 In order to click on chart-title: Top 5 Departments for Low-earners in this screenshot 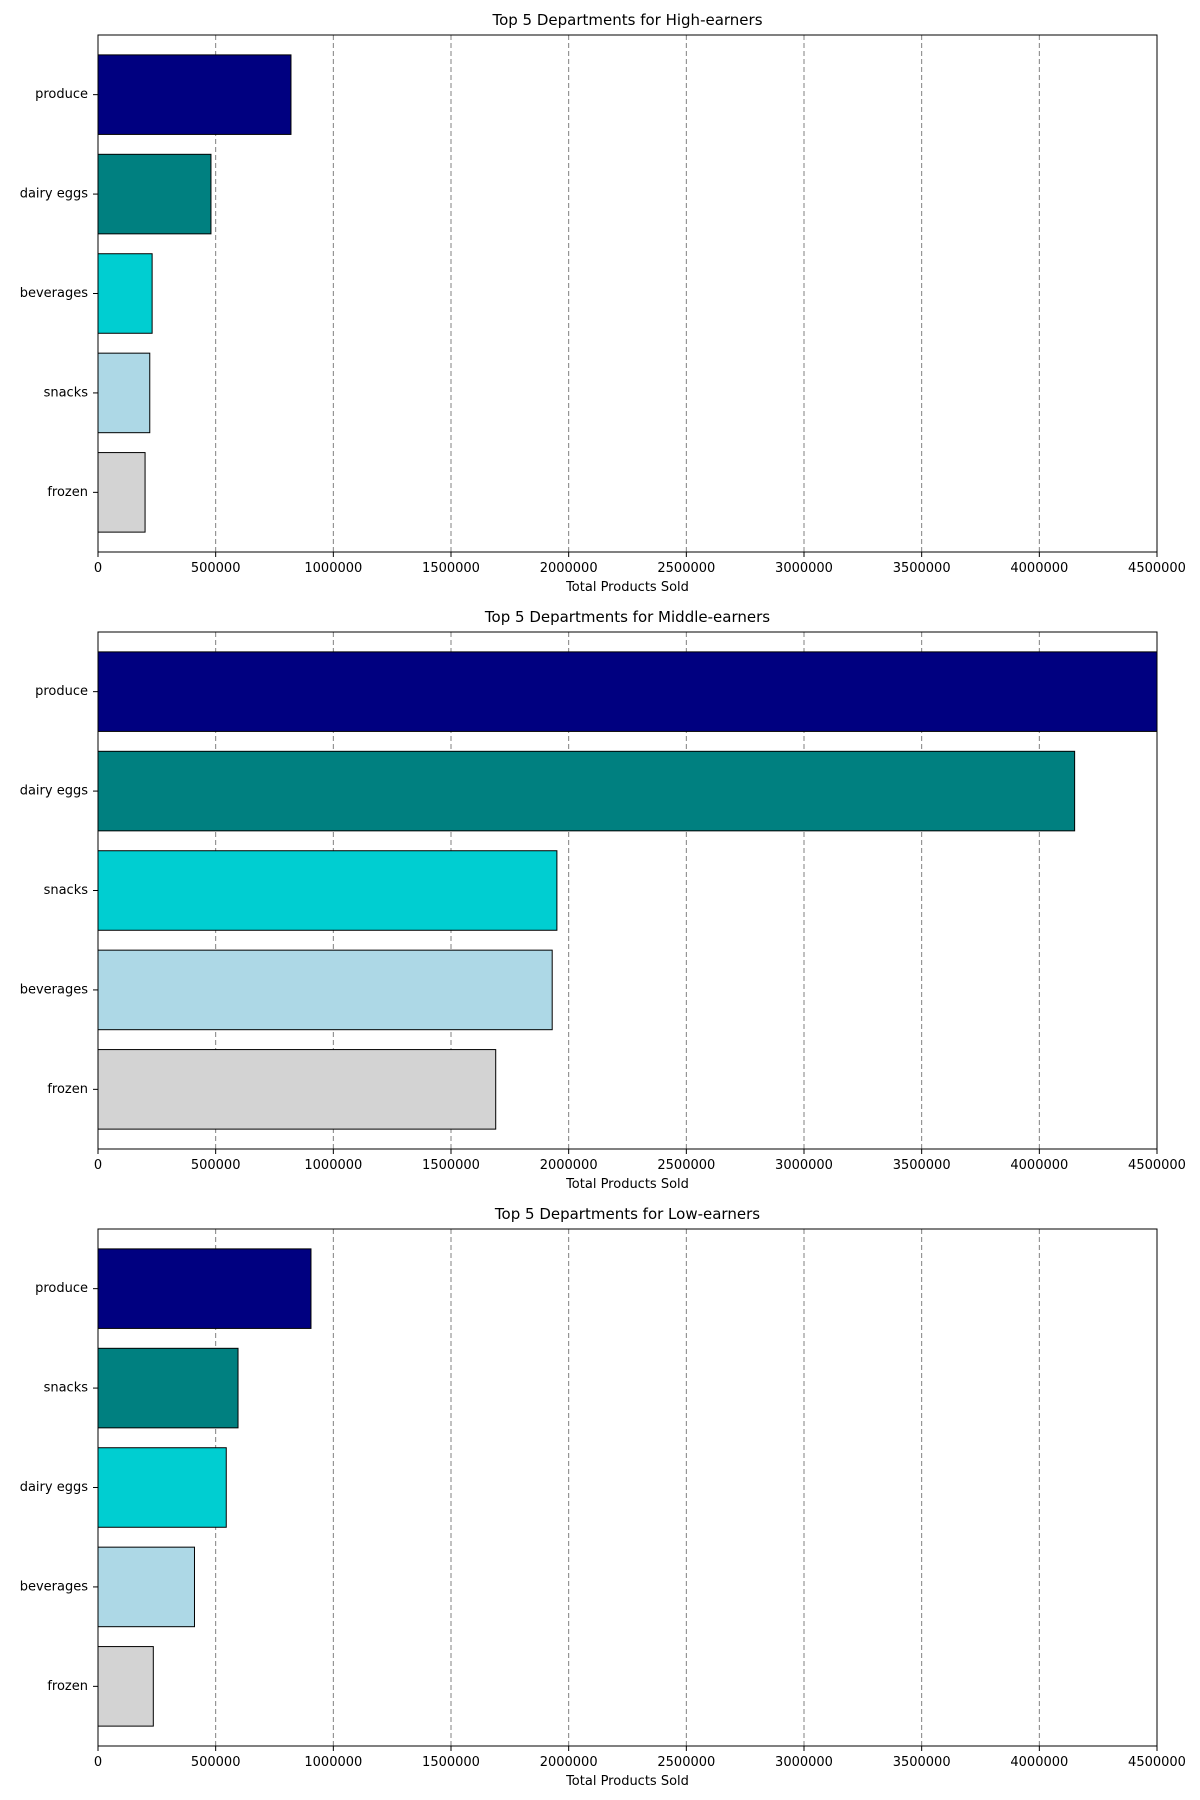, I will do `click(627, 1214)`.